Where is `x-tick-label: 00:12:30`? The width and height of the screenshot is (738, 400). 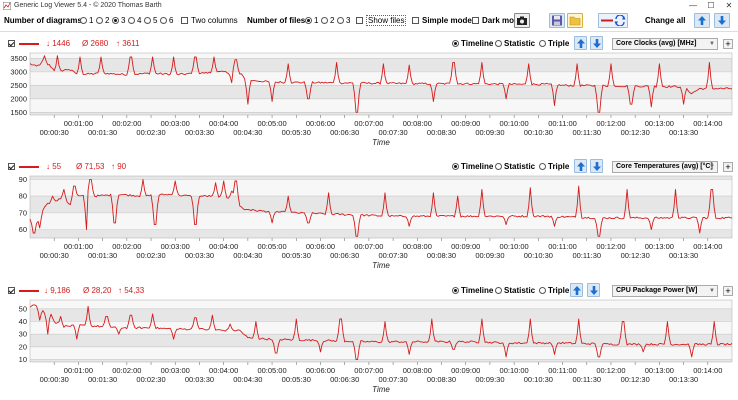 x-tick-label: 00:12:30 is located at coordinates (635, 379).